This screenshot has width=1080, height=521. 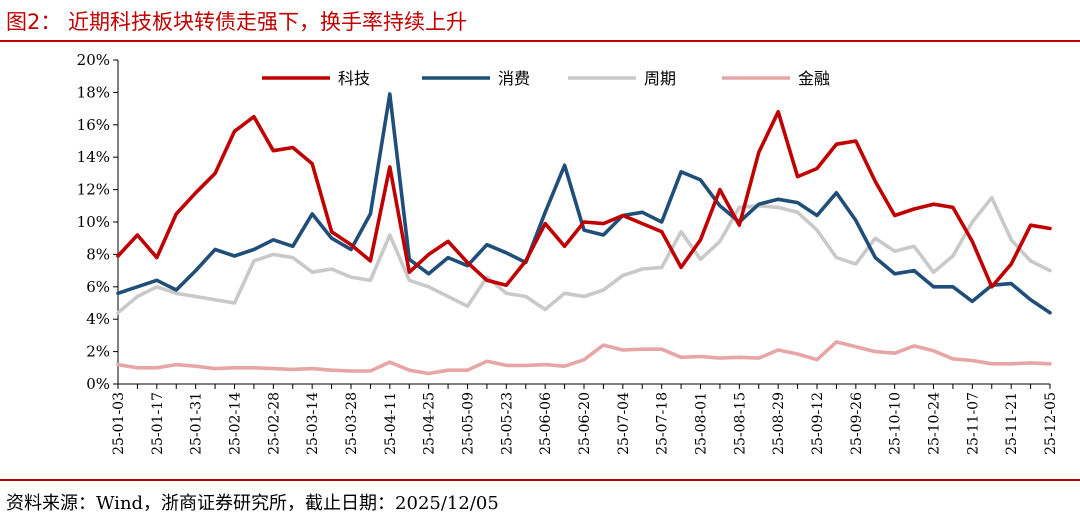 What do you see at coordinates (98, 384) in the screenshot?
I see `y-tick-label: 0%` at bounding box center [98, 384].